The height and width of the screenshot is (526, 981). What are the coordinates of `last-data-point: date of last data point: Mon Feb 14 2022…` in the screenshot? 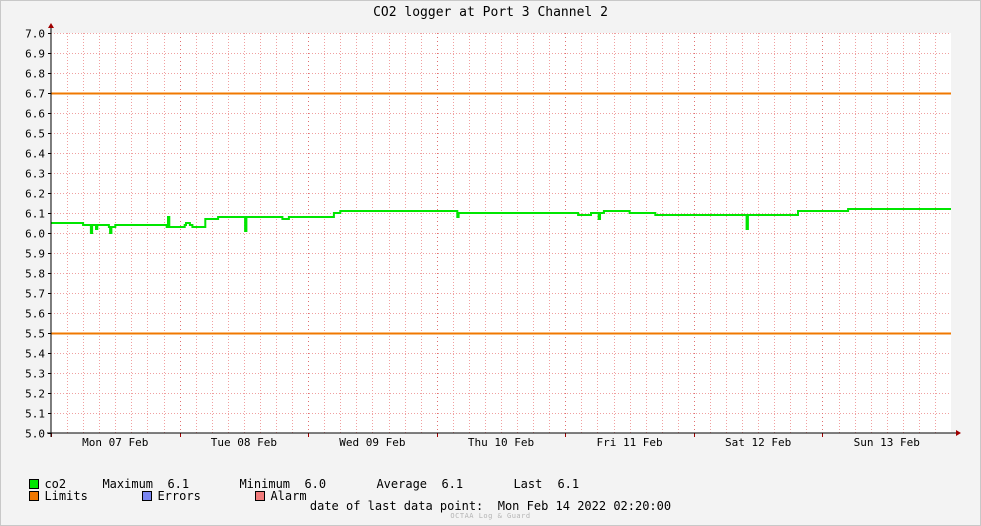 It's located at (490, 506).